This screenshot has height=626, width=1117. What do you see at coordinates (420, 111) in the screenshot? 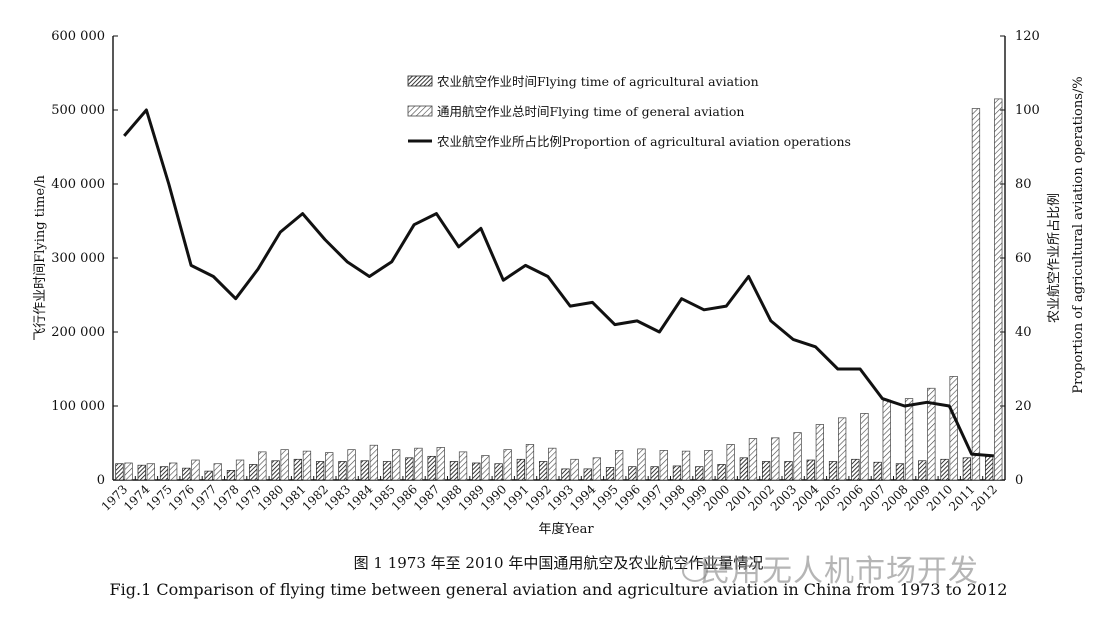
I see `legend-swatch-general-time` at bounding box center [420, 111].